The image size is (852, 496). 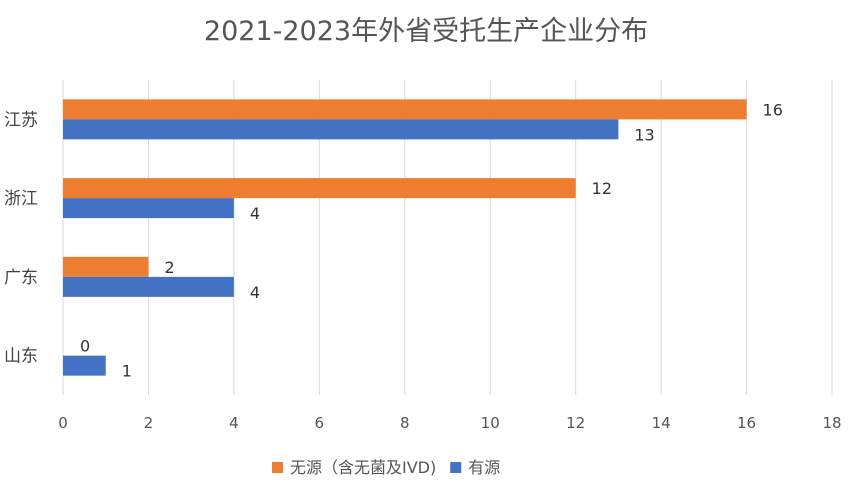 I want to click on x-tick-label: 4, so click(x=234, y=423).